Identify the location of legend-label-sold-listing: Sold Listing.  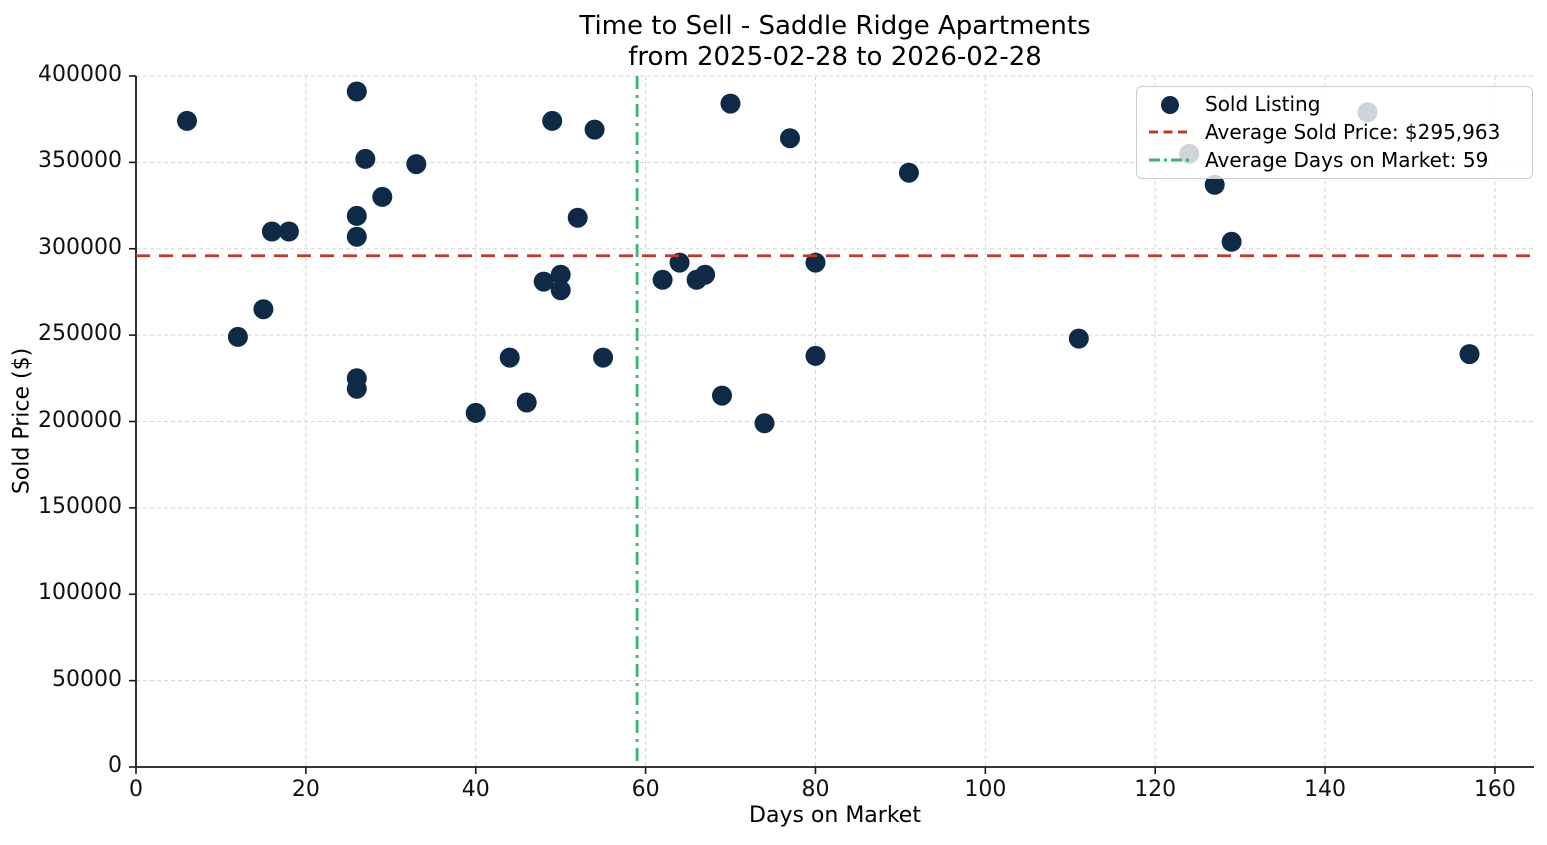
(1263, 104).